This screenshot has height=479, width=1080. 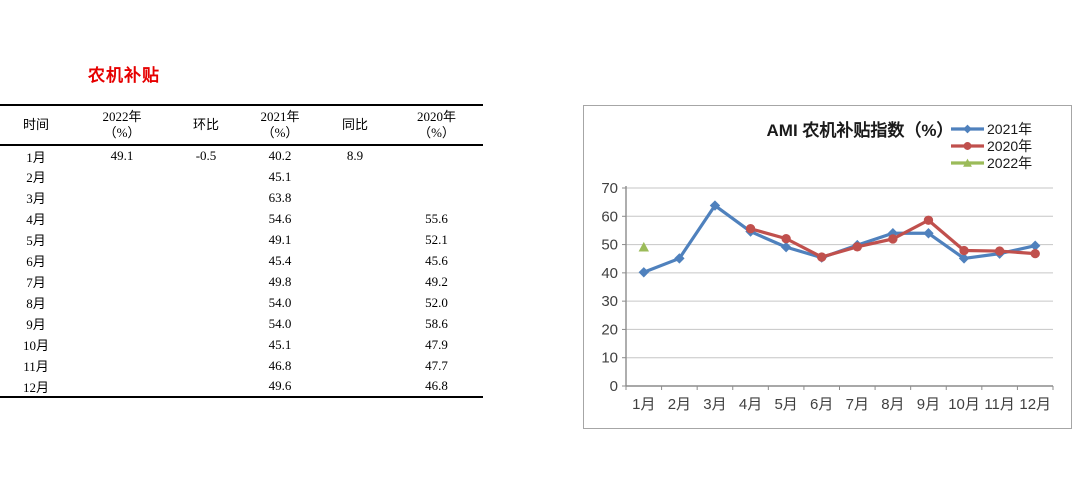 I want to click on table-row: 9月 54.0 58.6, so click(x=241, y=323).